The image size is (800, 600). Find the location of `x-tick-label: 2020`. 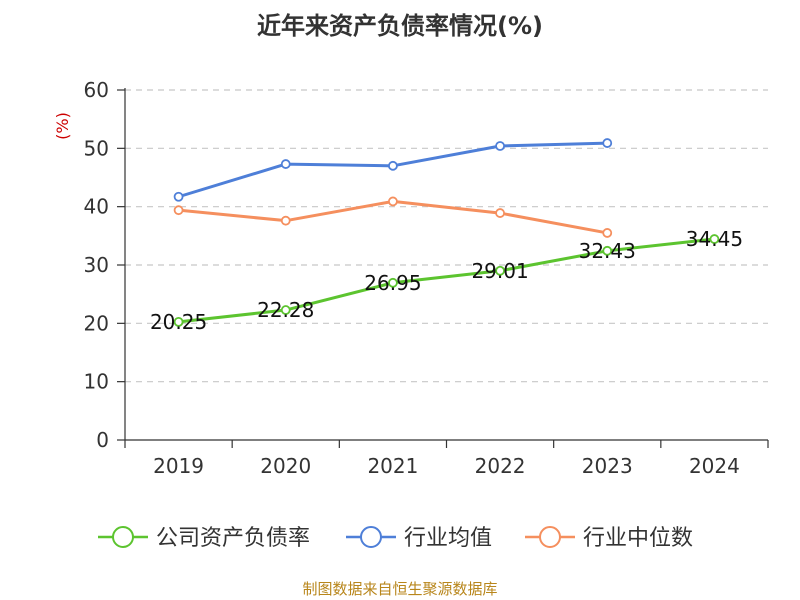

x-tick-label: 2020 is located at coordinates (285, 466).